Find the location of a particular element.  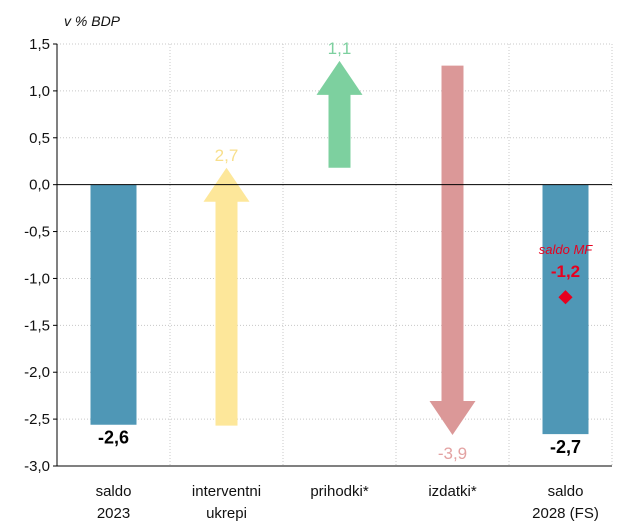

x-category-label: 2028 (FS) is located at coordinates (565, 513).